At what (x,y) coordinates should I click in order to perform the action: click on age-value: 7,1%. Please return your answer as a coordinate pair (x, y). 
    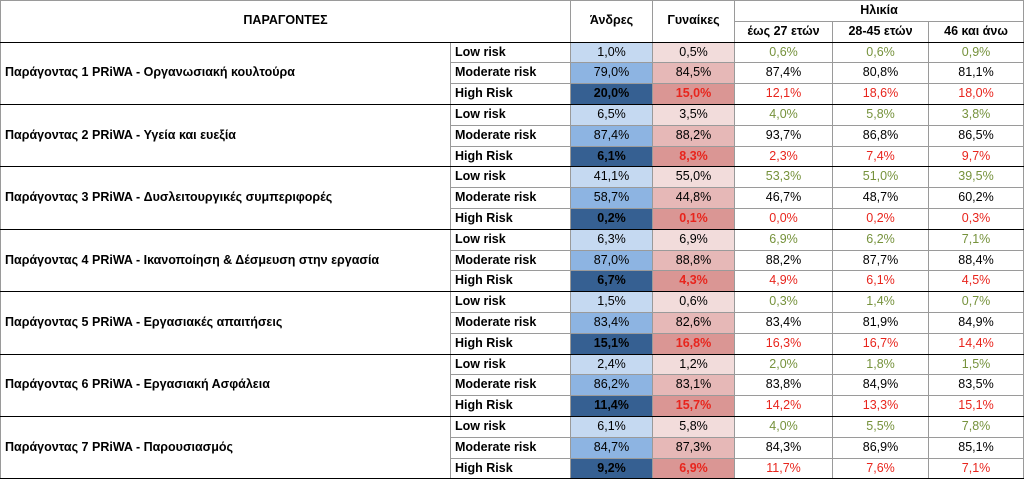
    Looking at the image, I should click on (976, 468).